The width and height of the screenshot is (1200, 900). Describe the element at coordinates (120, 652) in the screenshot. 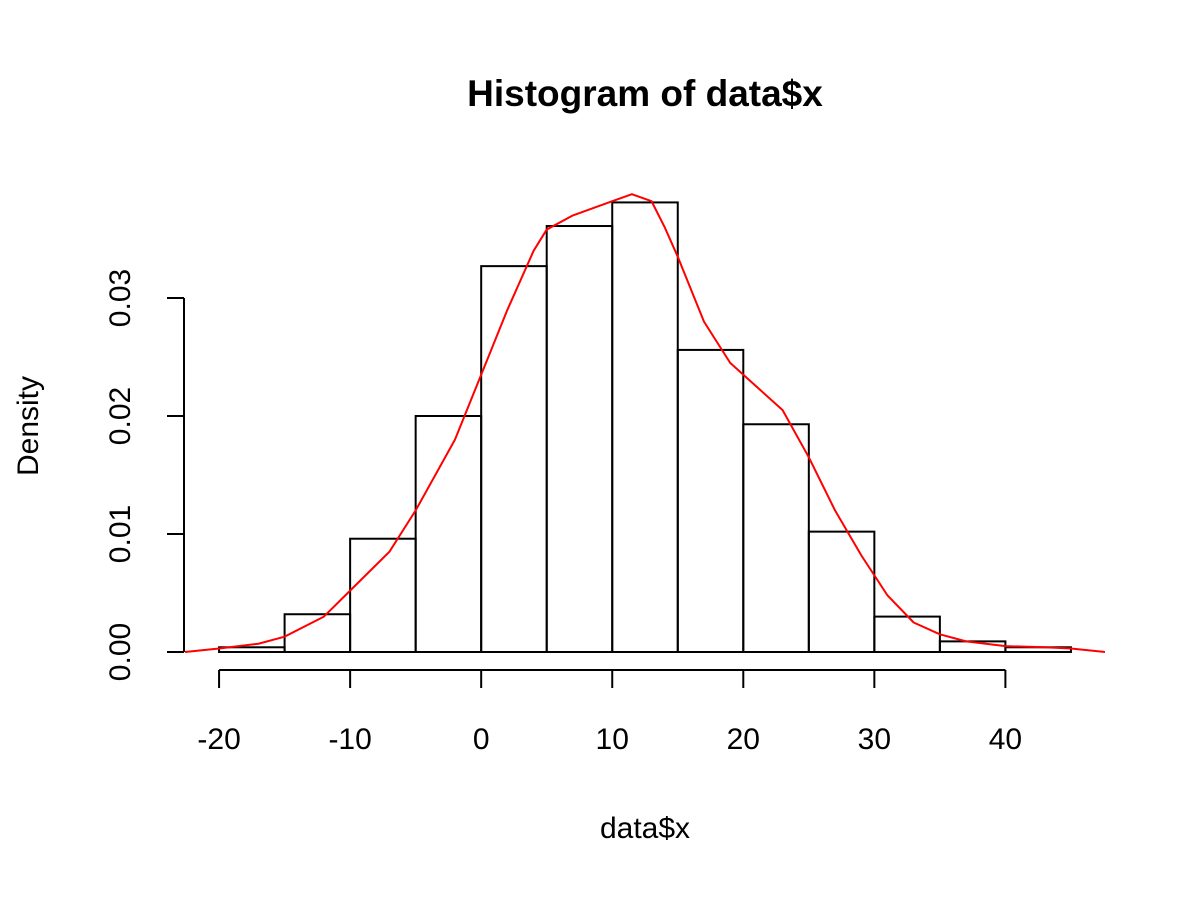

I see `y-tick-label: 0.00` at that location.